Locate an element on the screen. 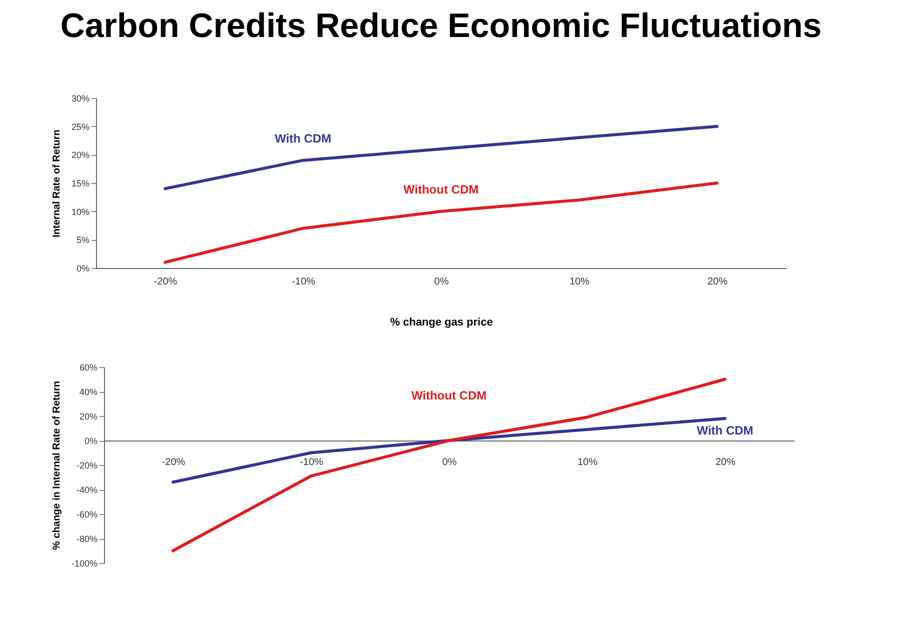 This screenshot has height=636, width=901. y-tick-label: -40% is located at coordinates (87, 490).